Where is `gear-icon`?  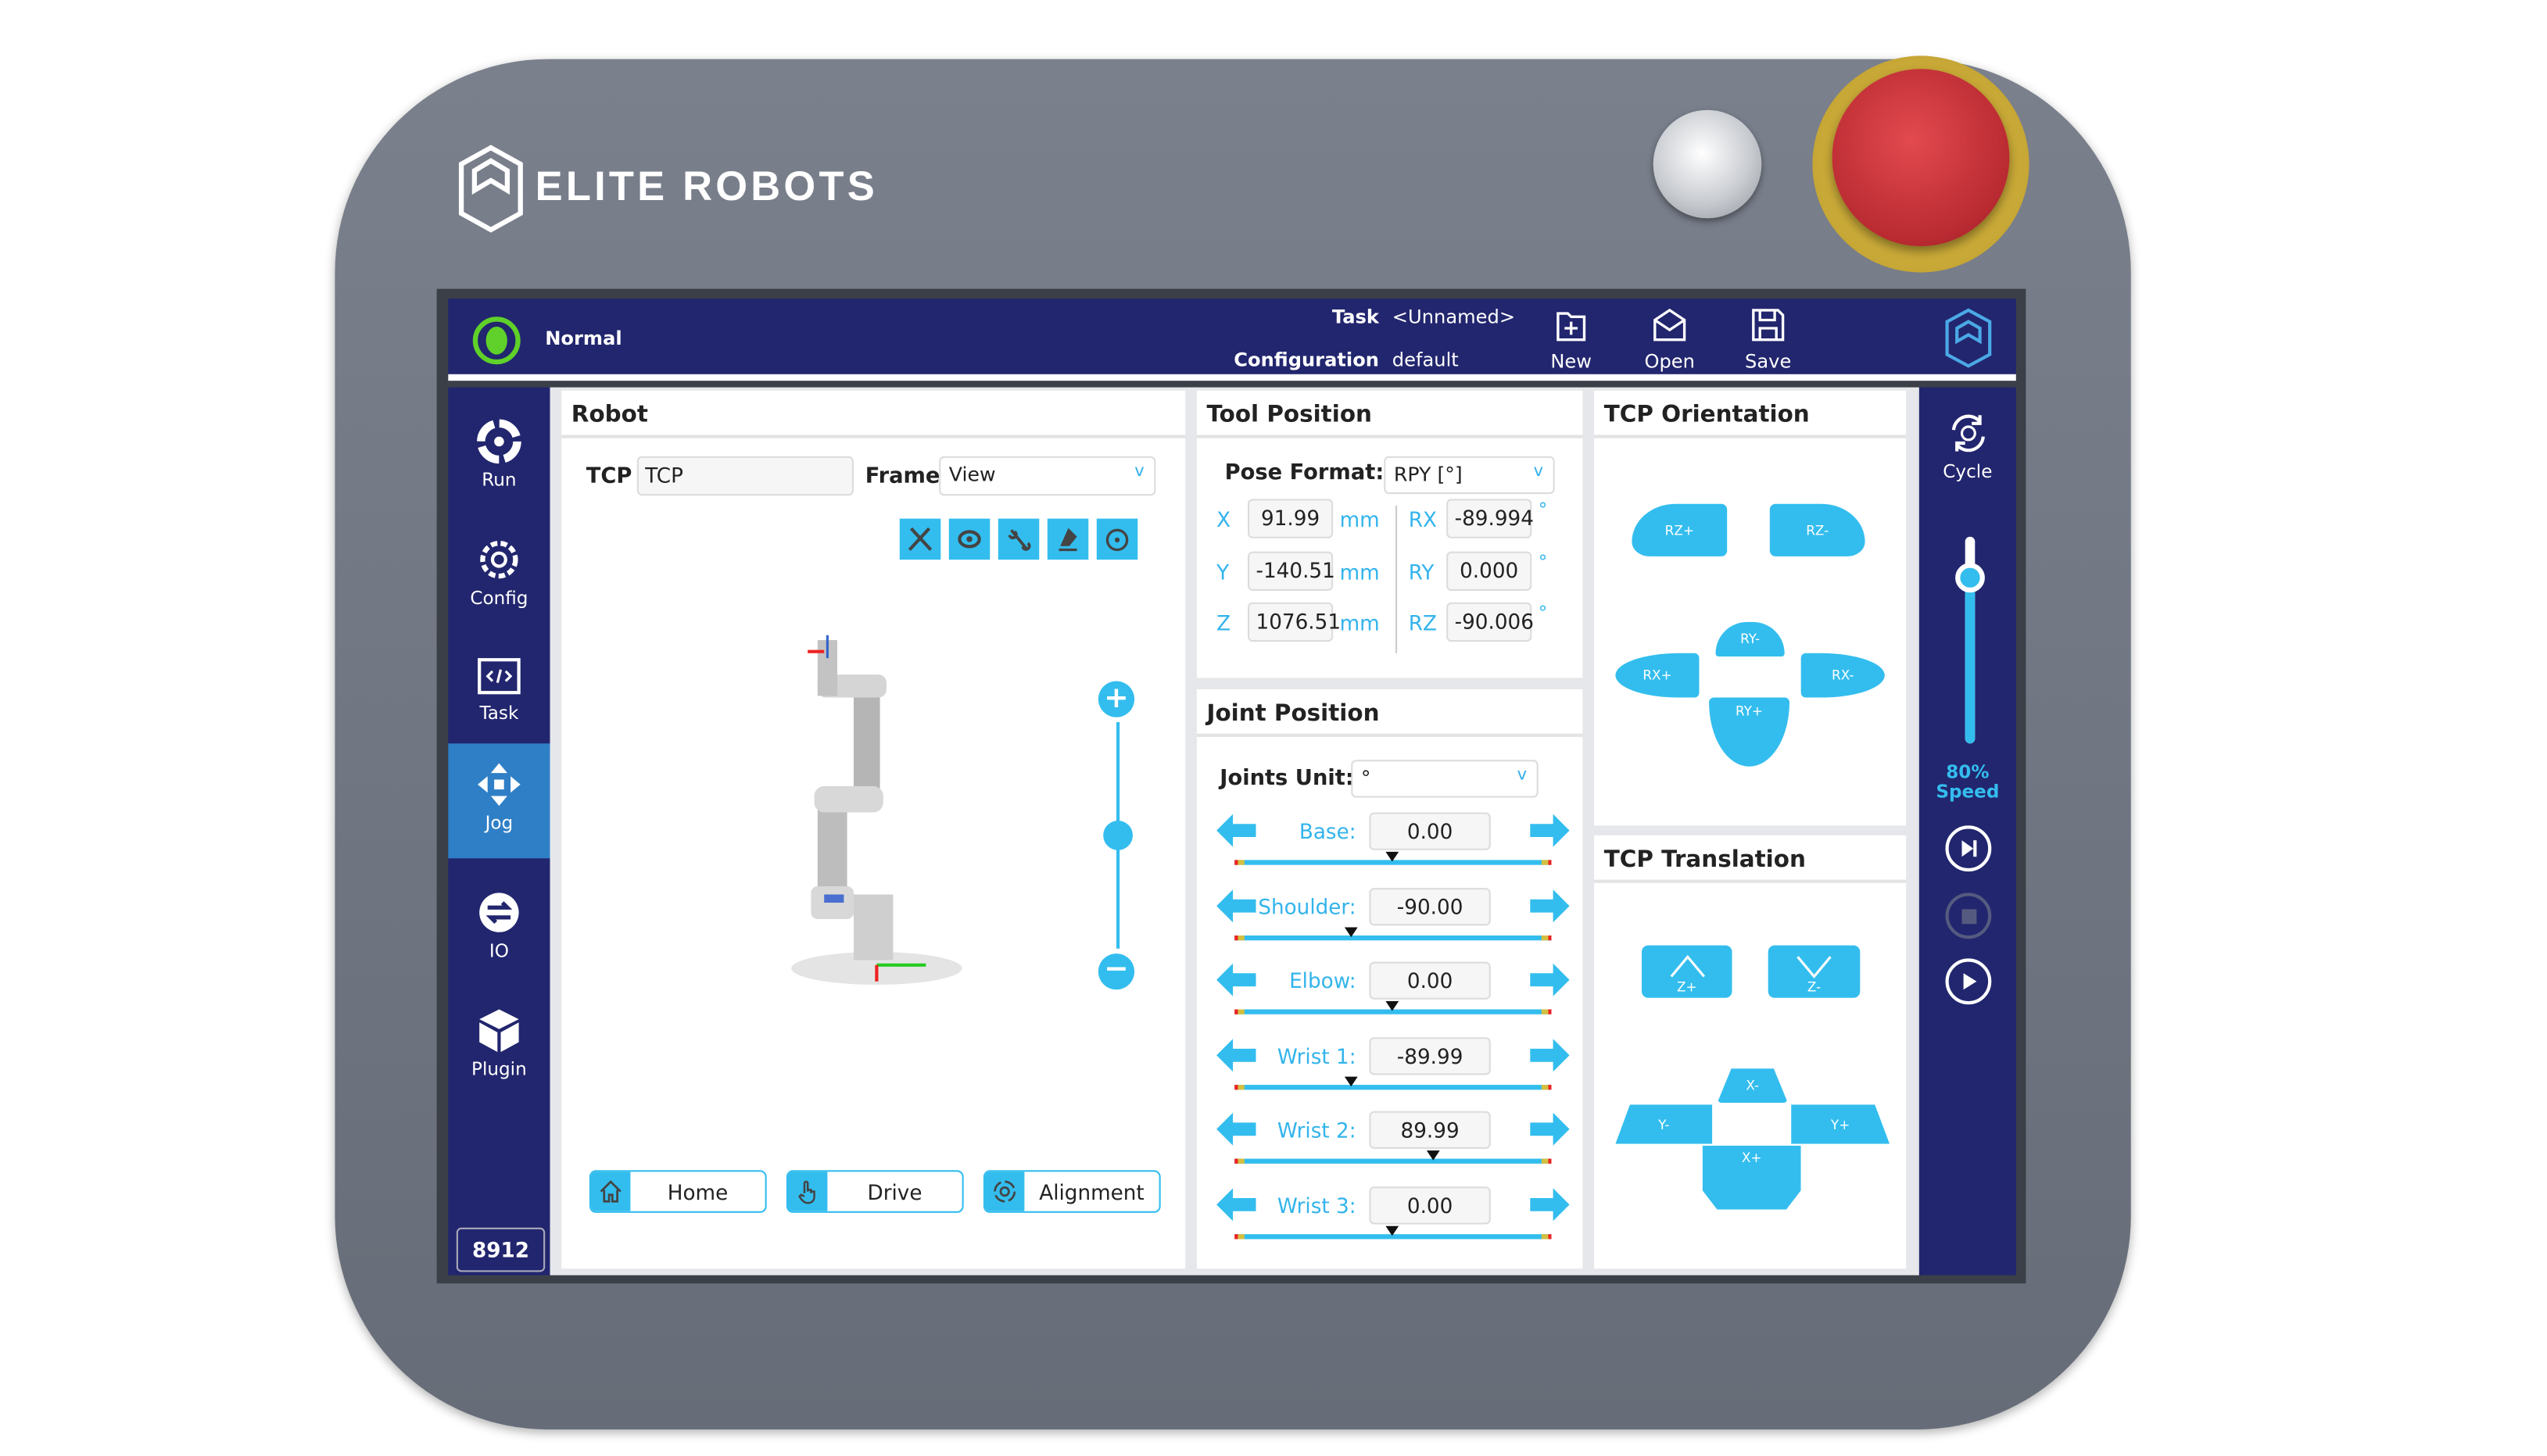 gear-icon is located at coordinates (499, 559).